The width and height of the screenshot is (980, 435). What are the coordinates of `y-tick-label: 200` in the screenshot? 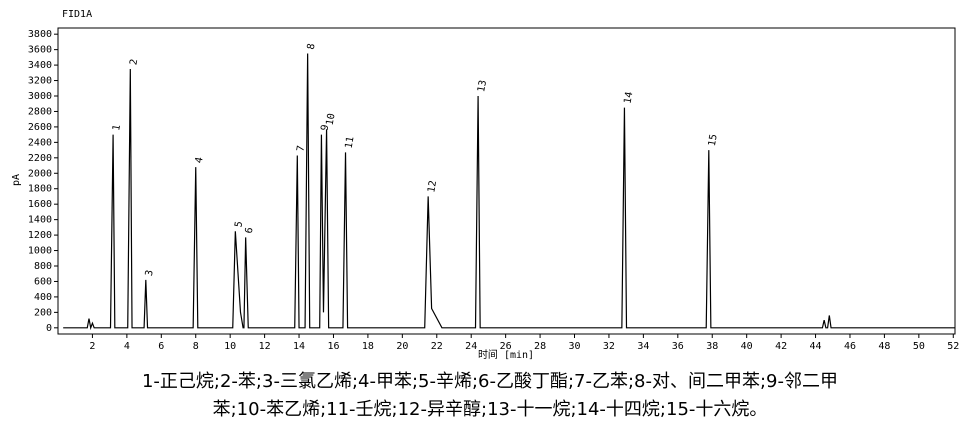 It's located at (43, 312).